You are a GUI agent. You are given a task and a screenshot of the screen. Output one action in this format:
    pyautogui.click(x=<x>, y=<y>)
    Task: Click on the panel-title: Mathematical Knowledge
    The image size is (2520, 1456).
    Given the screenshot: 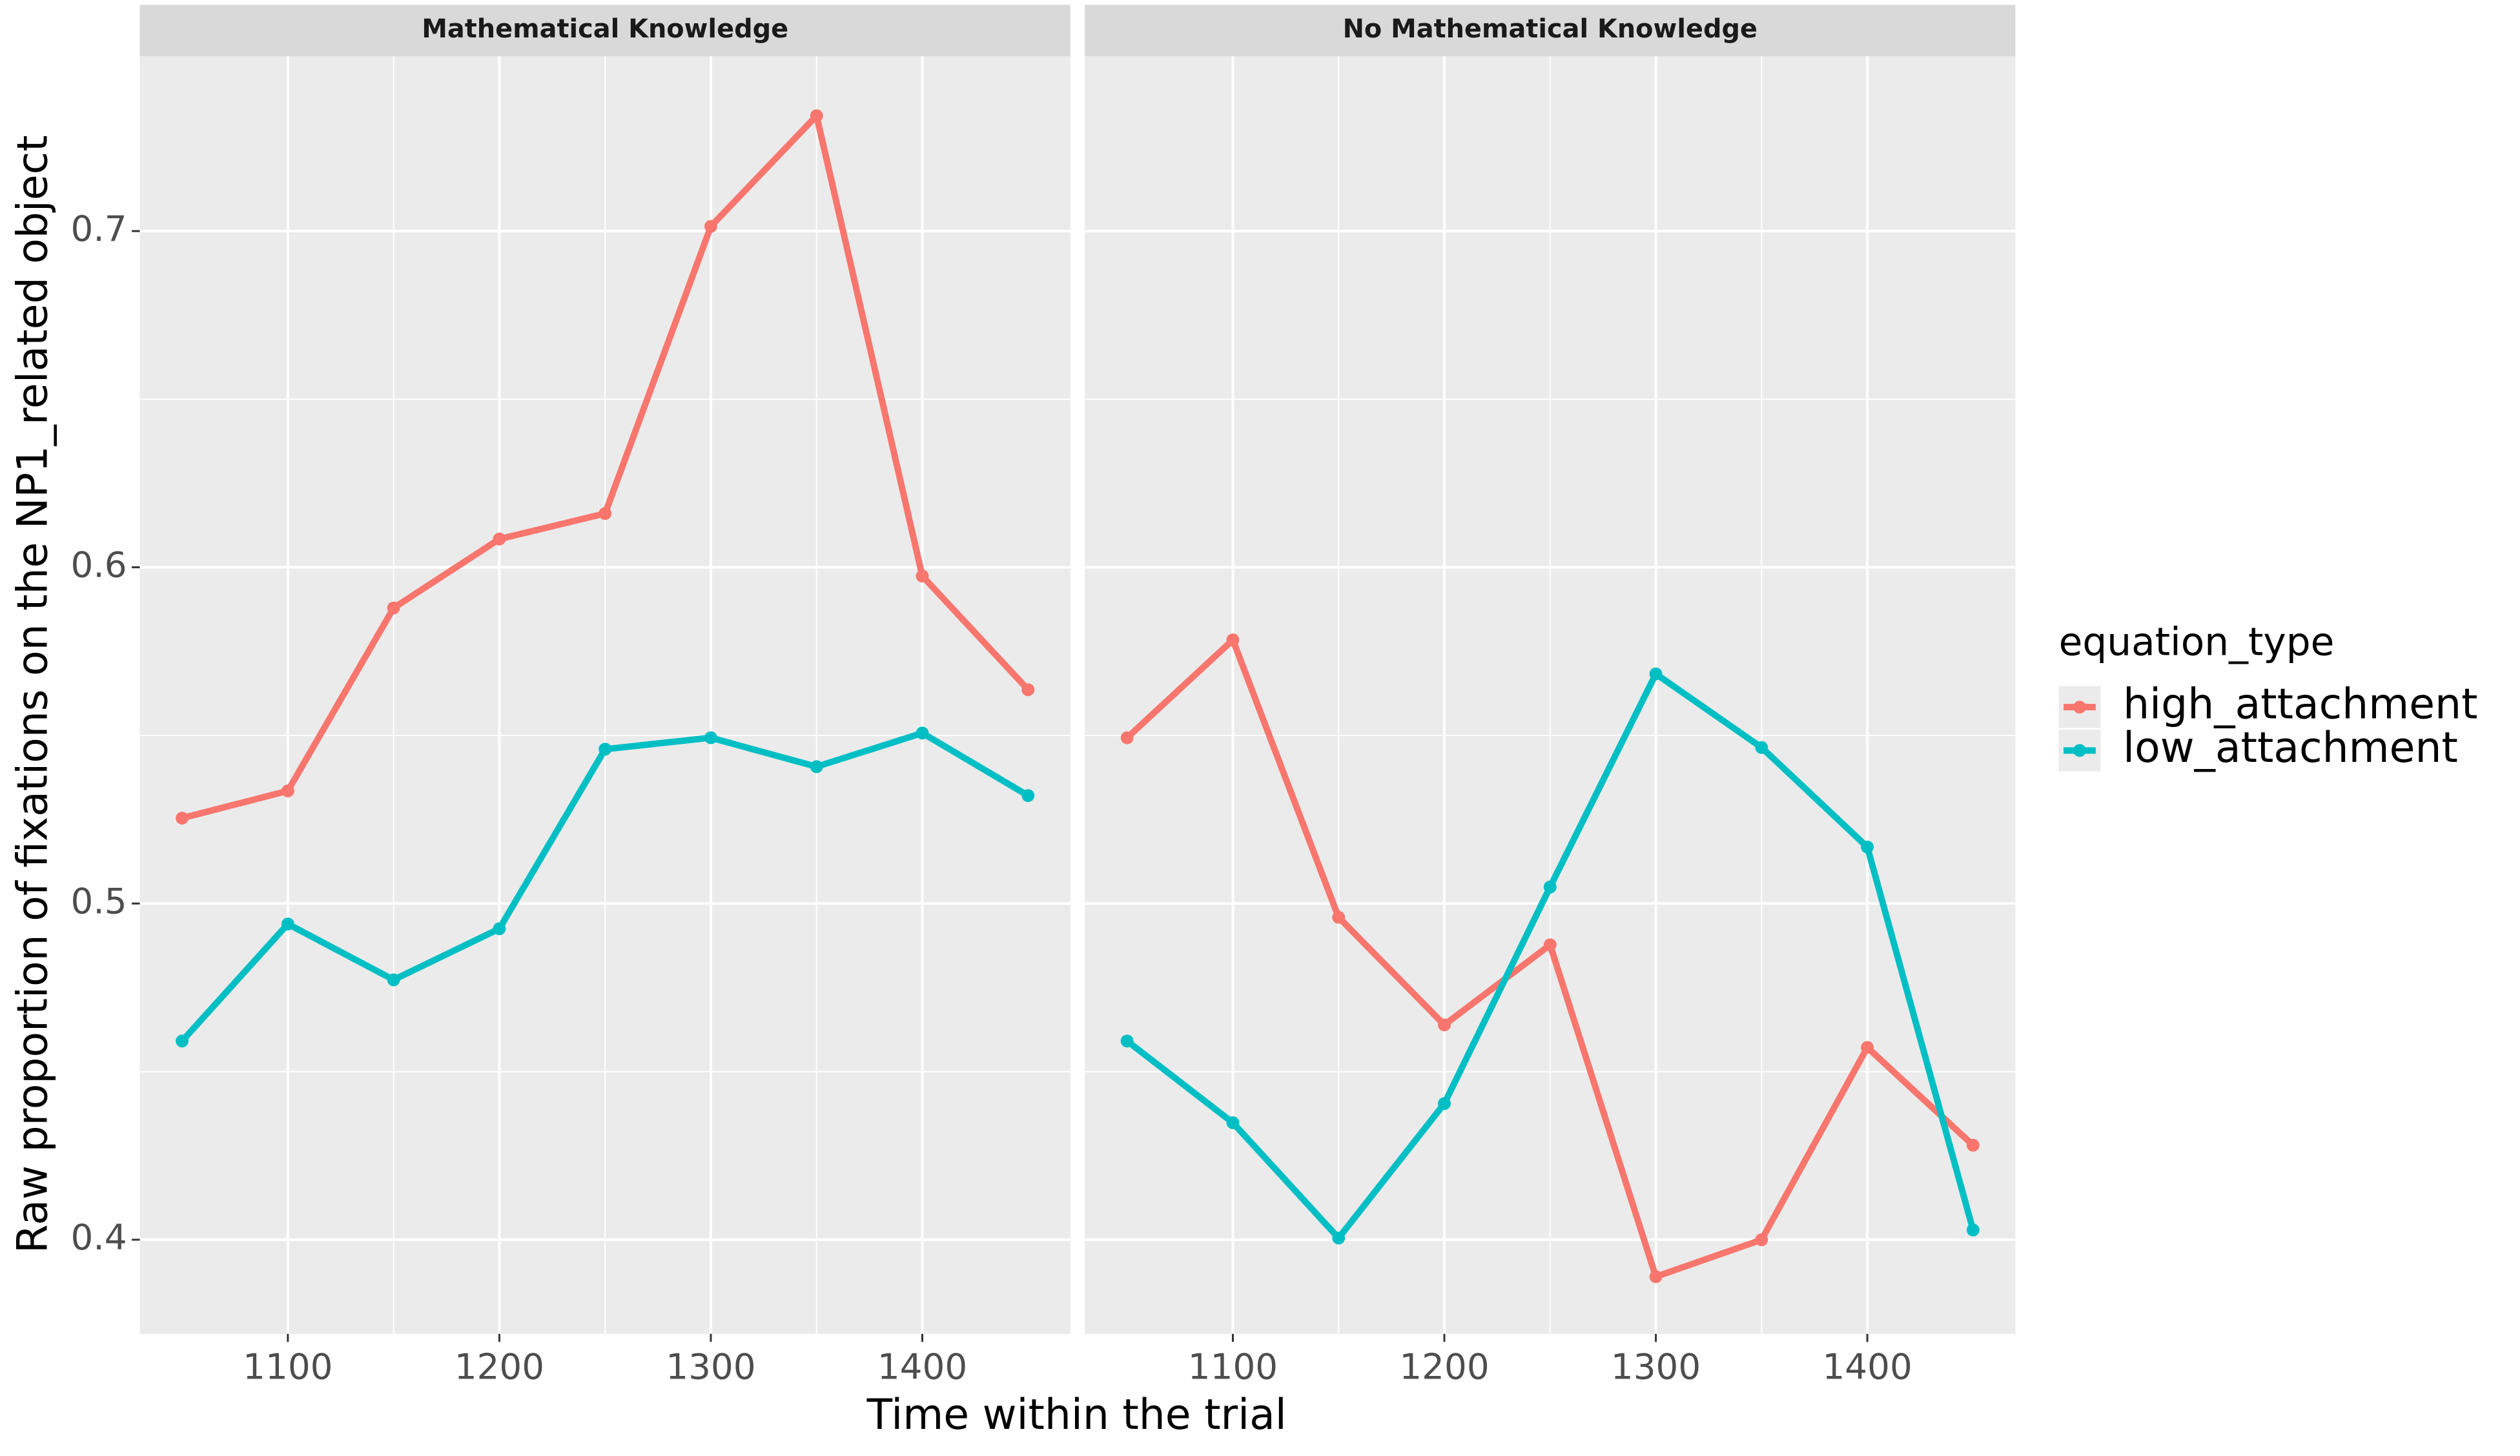 What is the action you would take?
    pyautogui.click(x=605, y=29)
    